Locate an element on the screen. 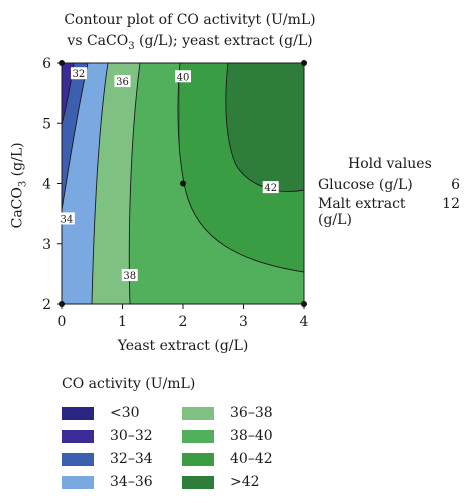 The image size is (474, 503). contour-label-40: 40 is located at coordinates (183, 76).